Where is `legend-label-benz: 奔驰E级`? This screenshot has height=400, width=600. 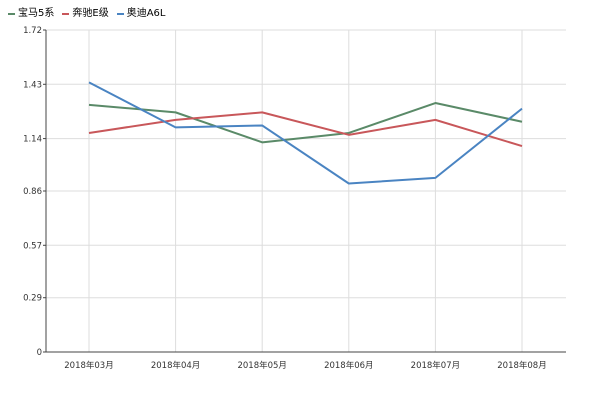 legend-label-benz: 奔驰E级 is located at coordinates (90, 13).